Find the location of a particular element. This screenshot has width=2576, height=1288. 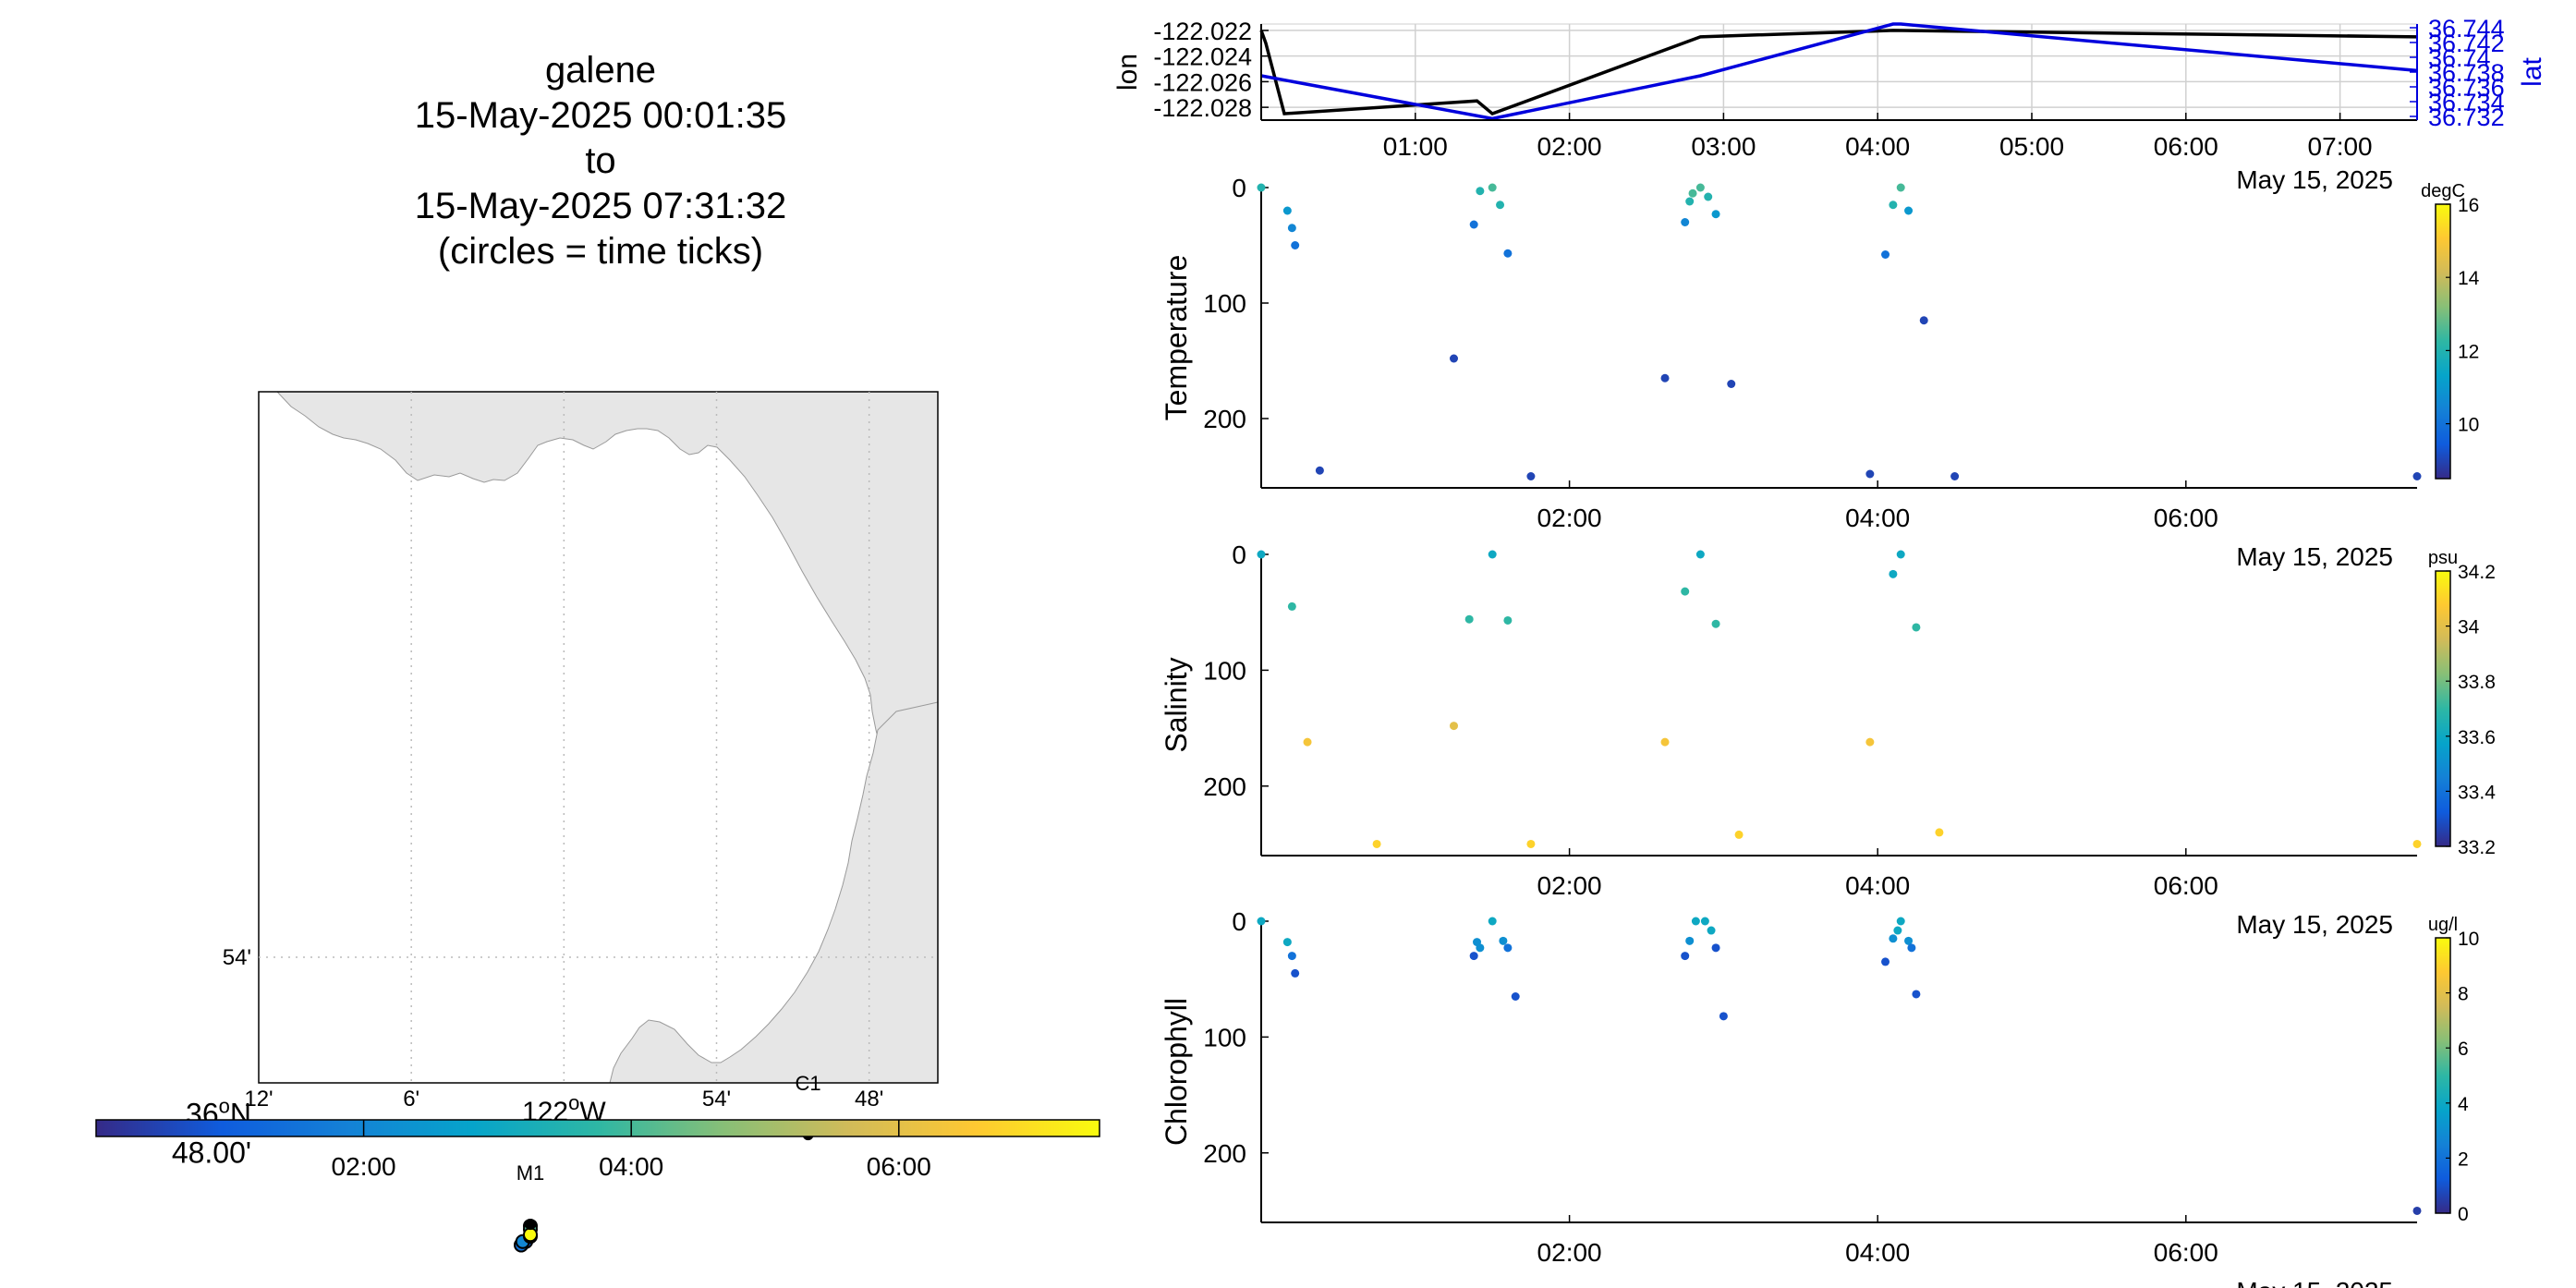

chlorophyll-y-tick-label: 200 is located at coordinates (1224, 1153).